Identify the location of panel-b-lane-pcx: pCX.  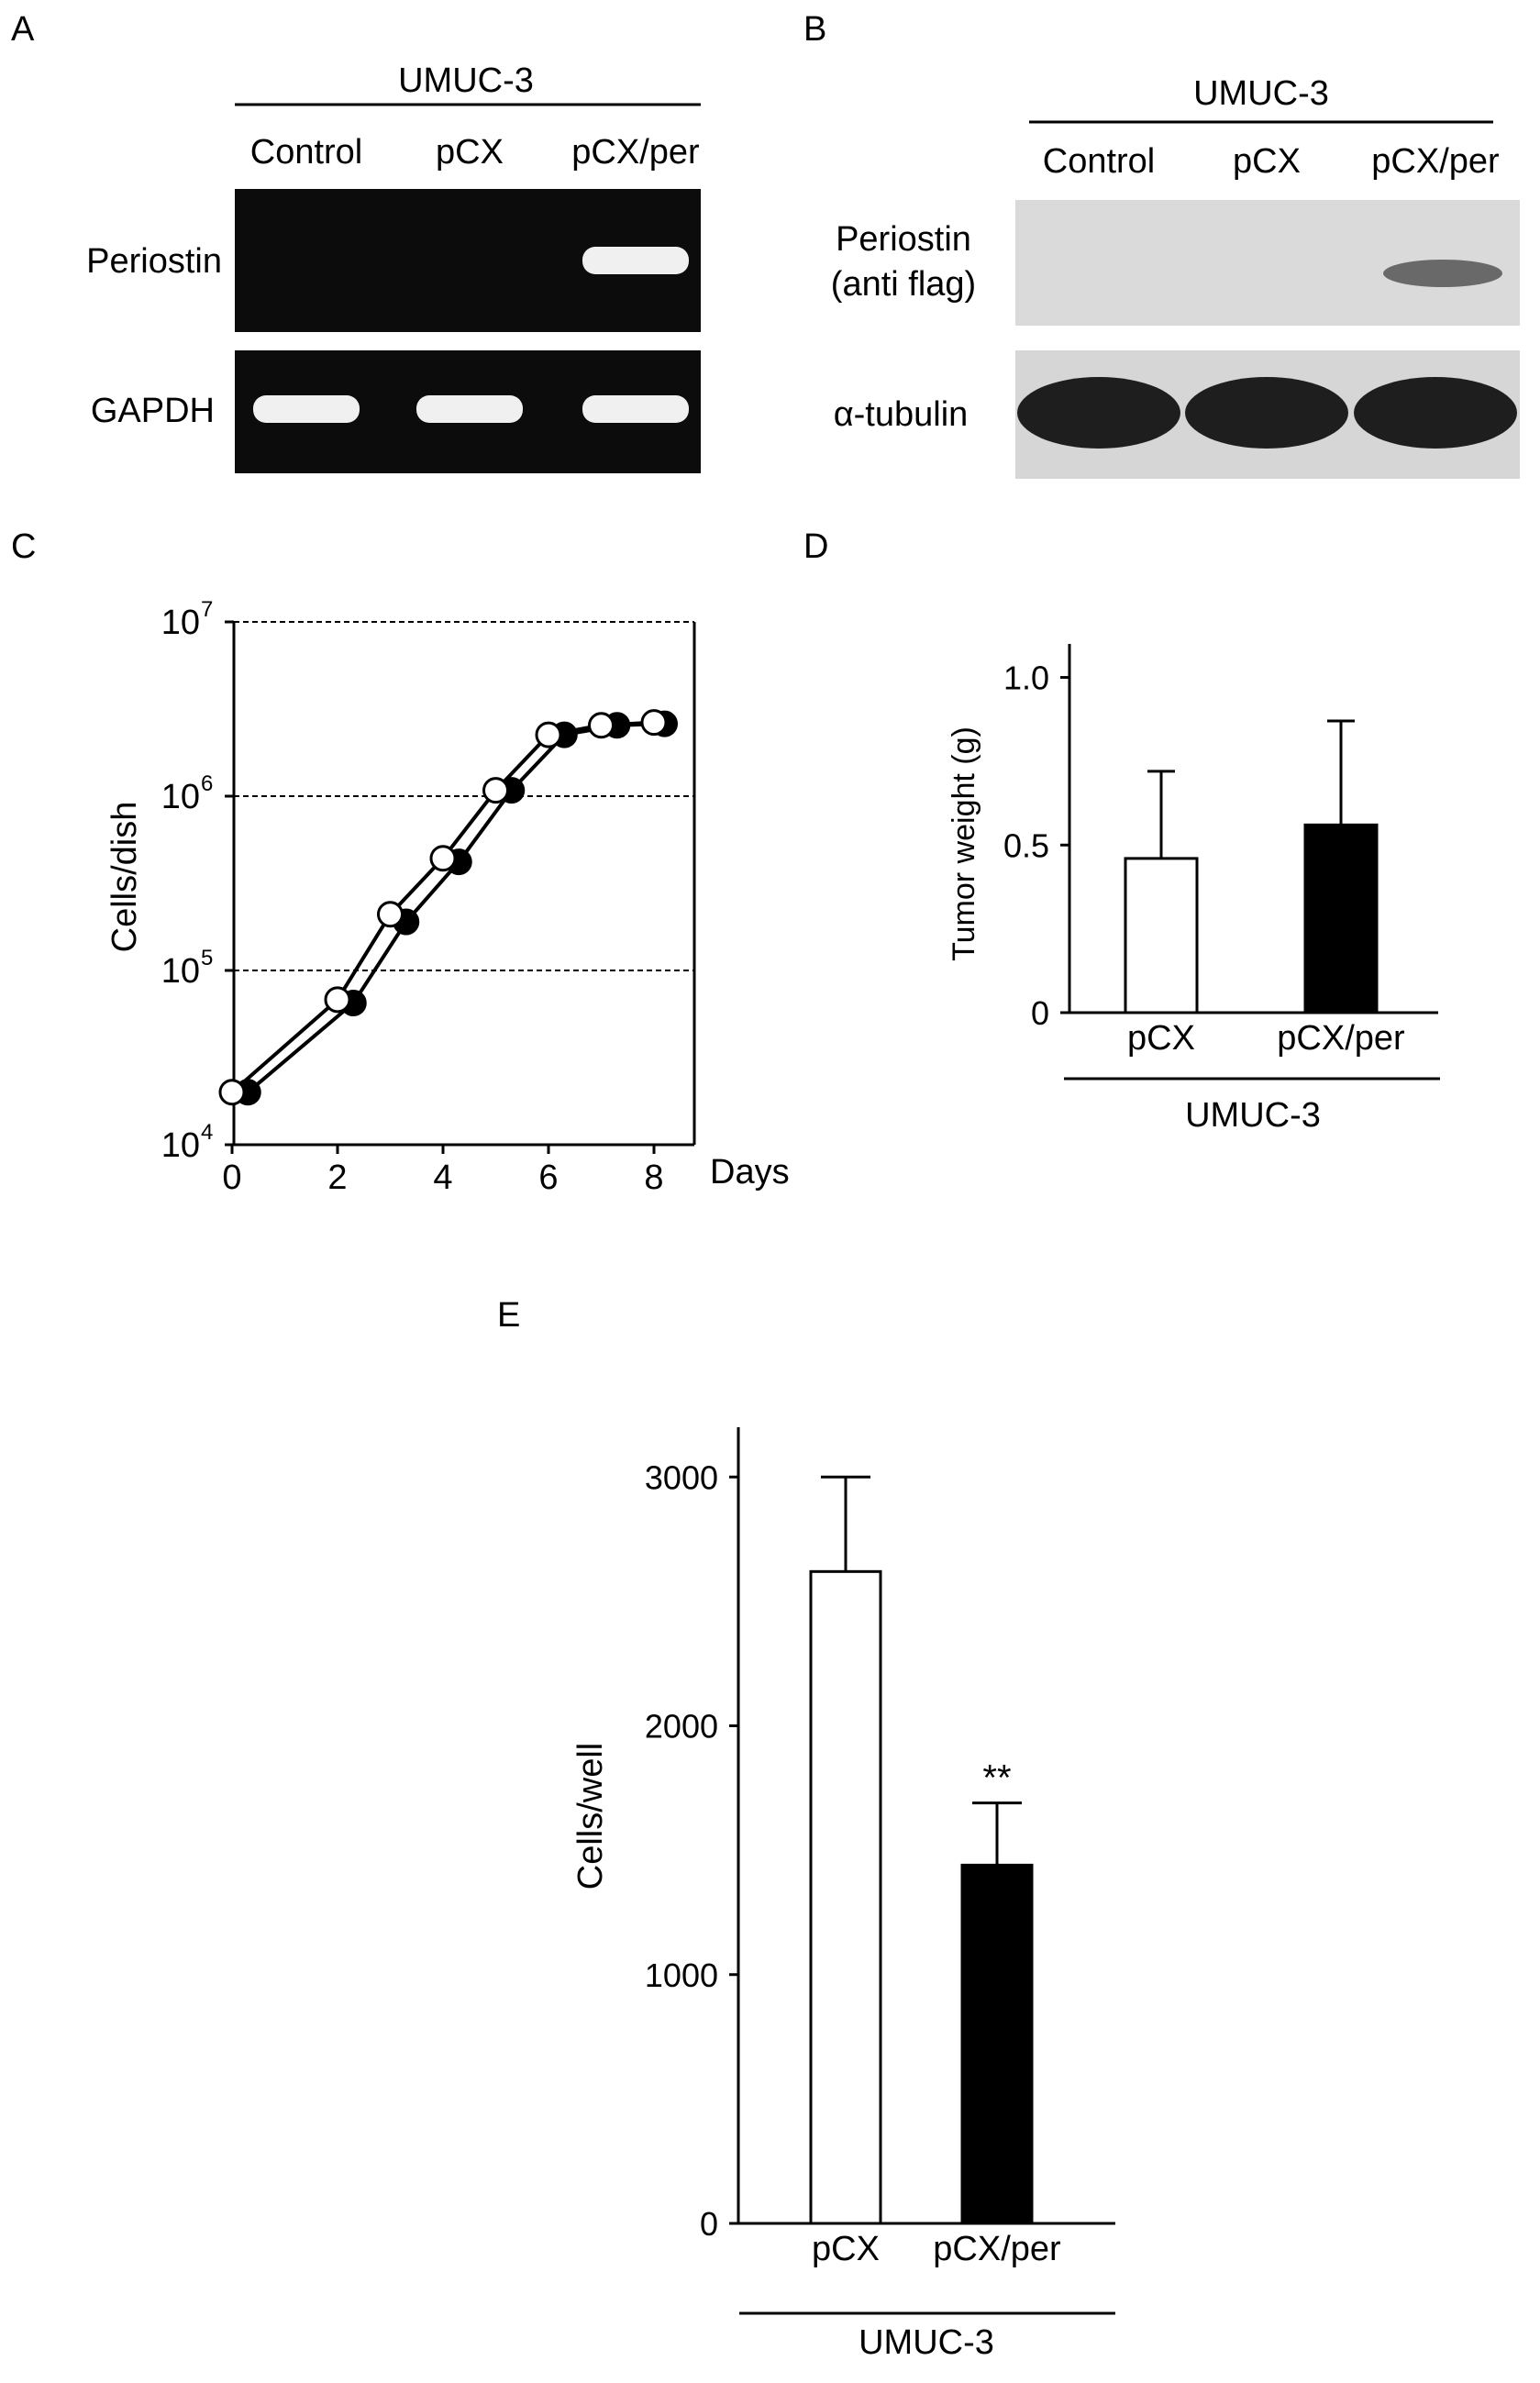
(1267, 161).